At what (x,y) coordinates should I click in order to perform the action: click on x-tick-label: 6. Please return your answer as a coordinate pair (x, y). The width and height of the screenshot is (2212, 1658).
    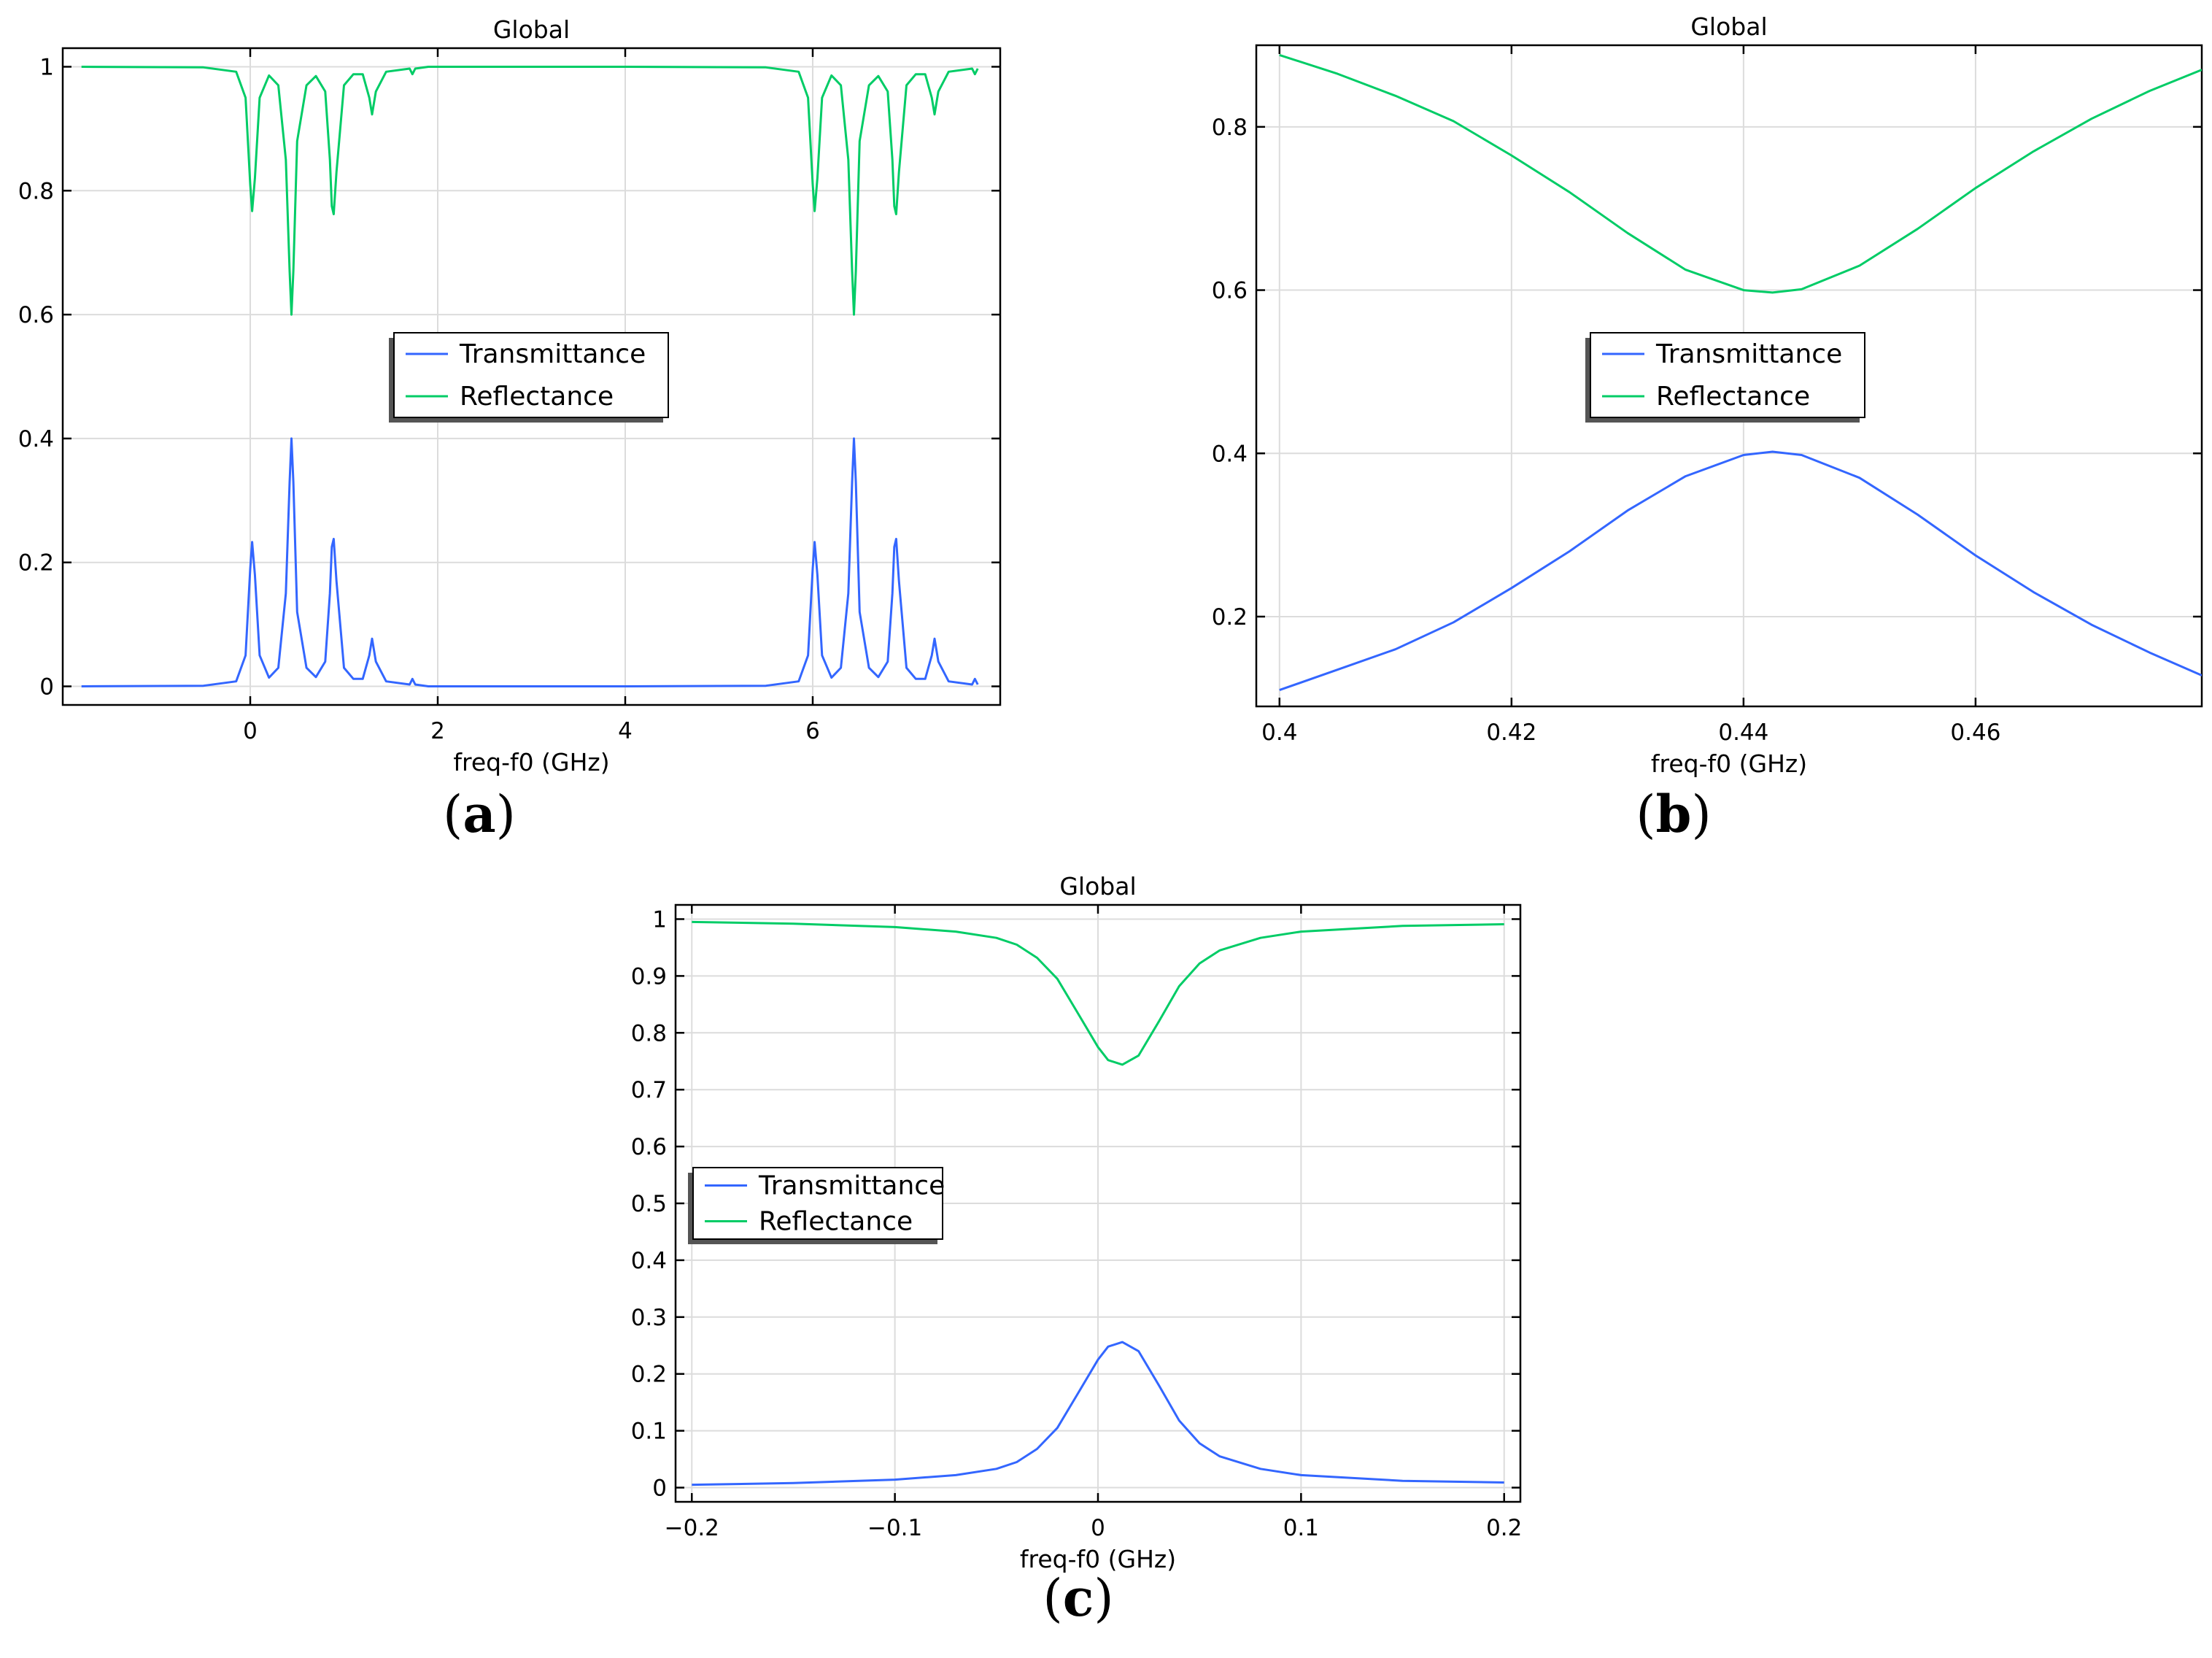
    Looking at the image, I should click on (813, 731).